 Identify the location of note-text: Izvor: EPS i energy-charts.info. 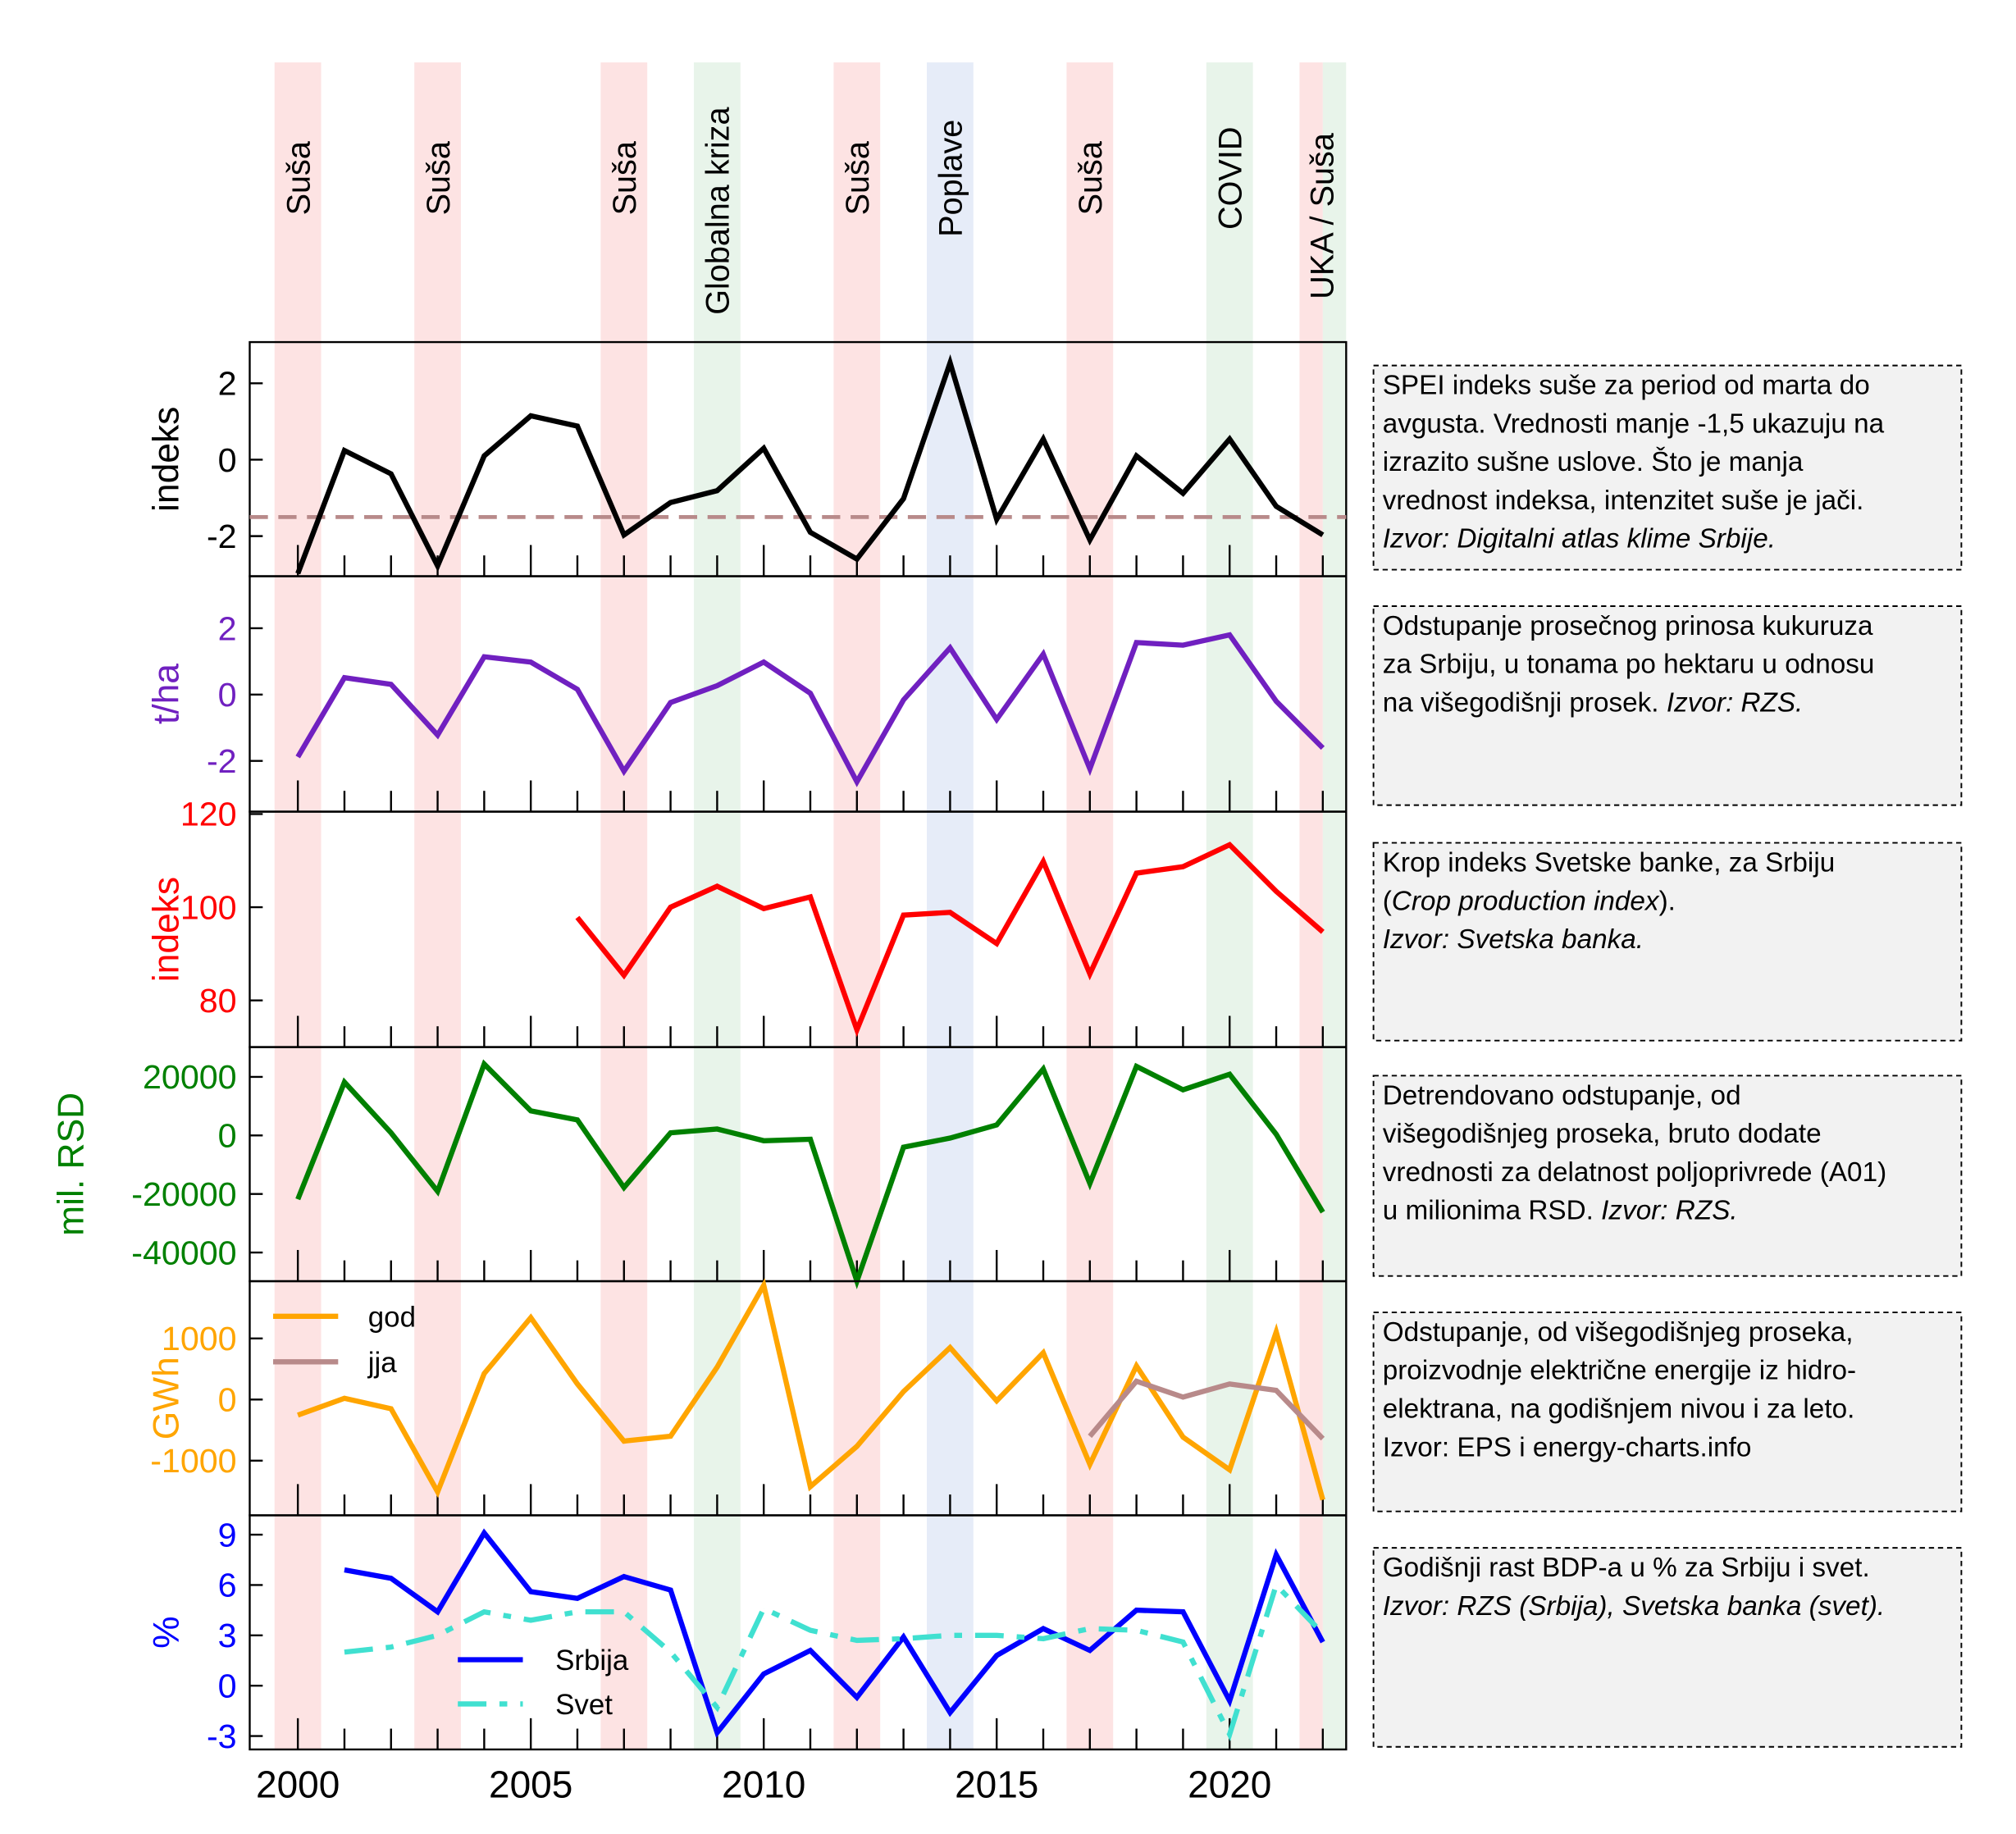
(1568, 1447).